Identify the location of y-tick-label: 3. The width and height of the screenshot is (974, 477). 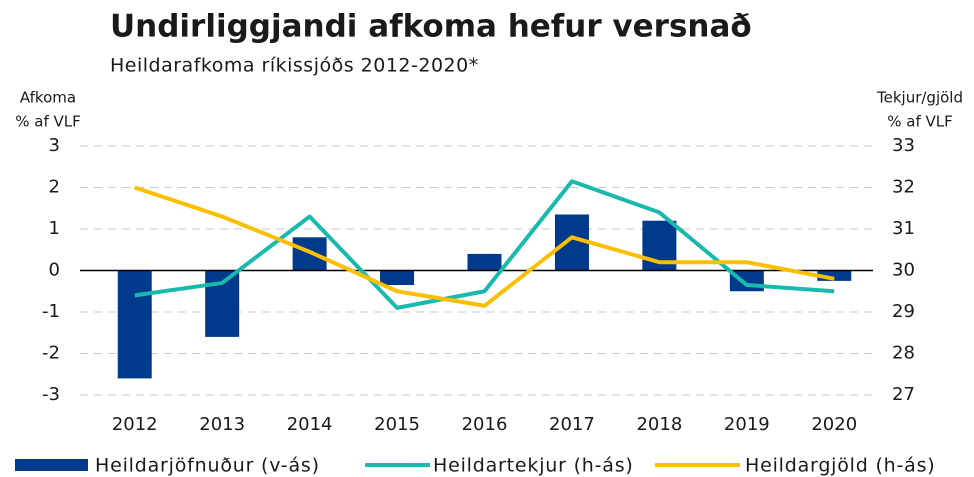
(54, 145).